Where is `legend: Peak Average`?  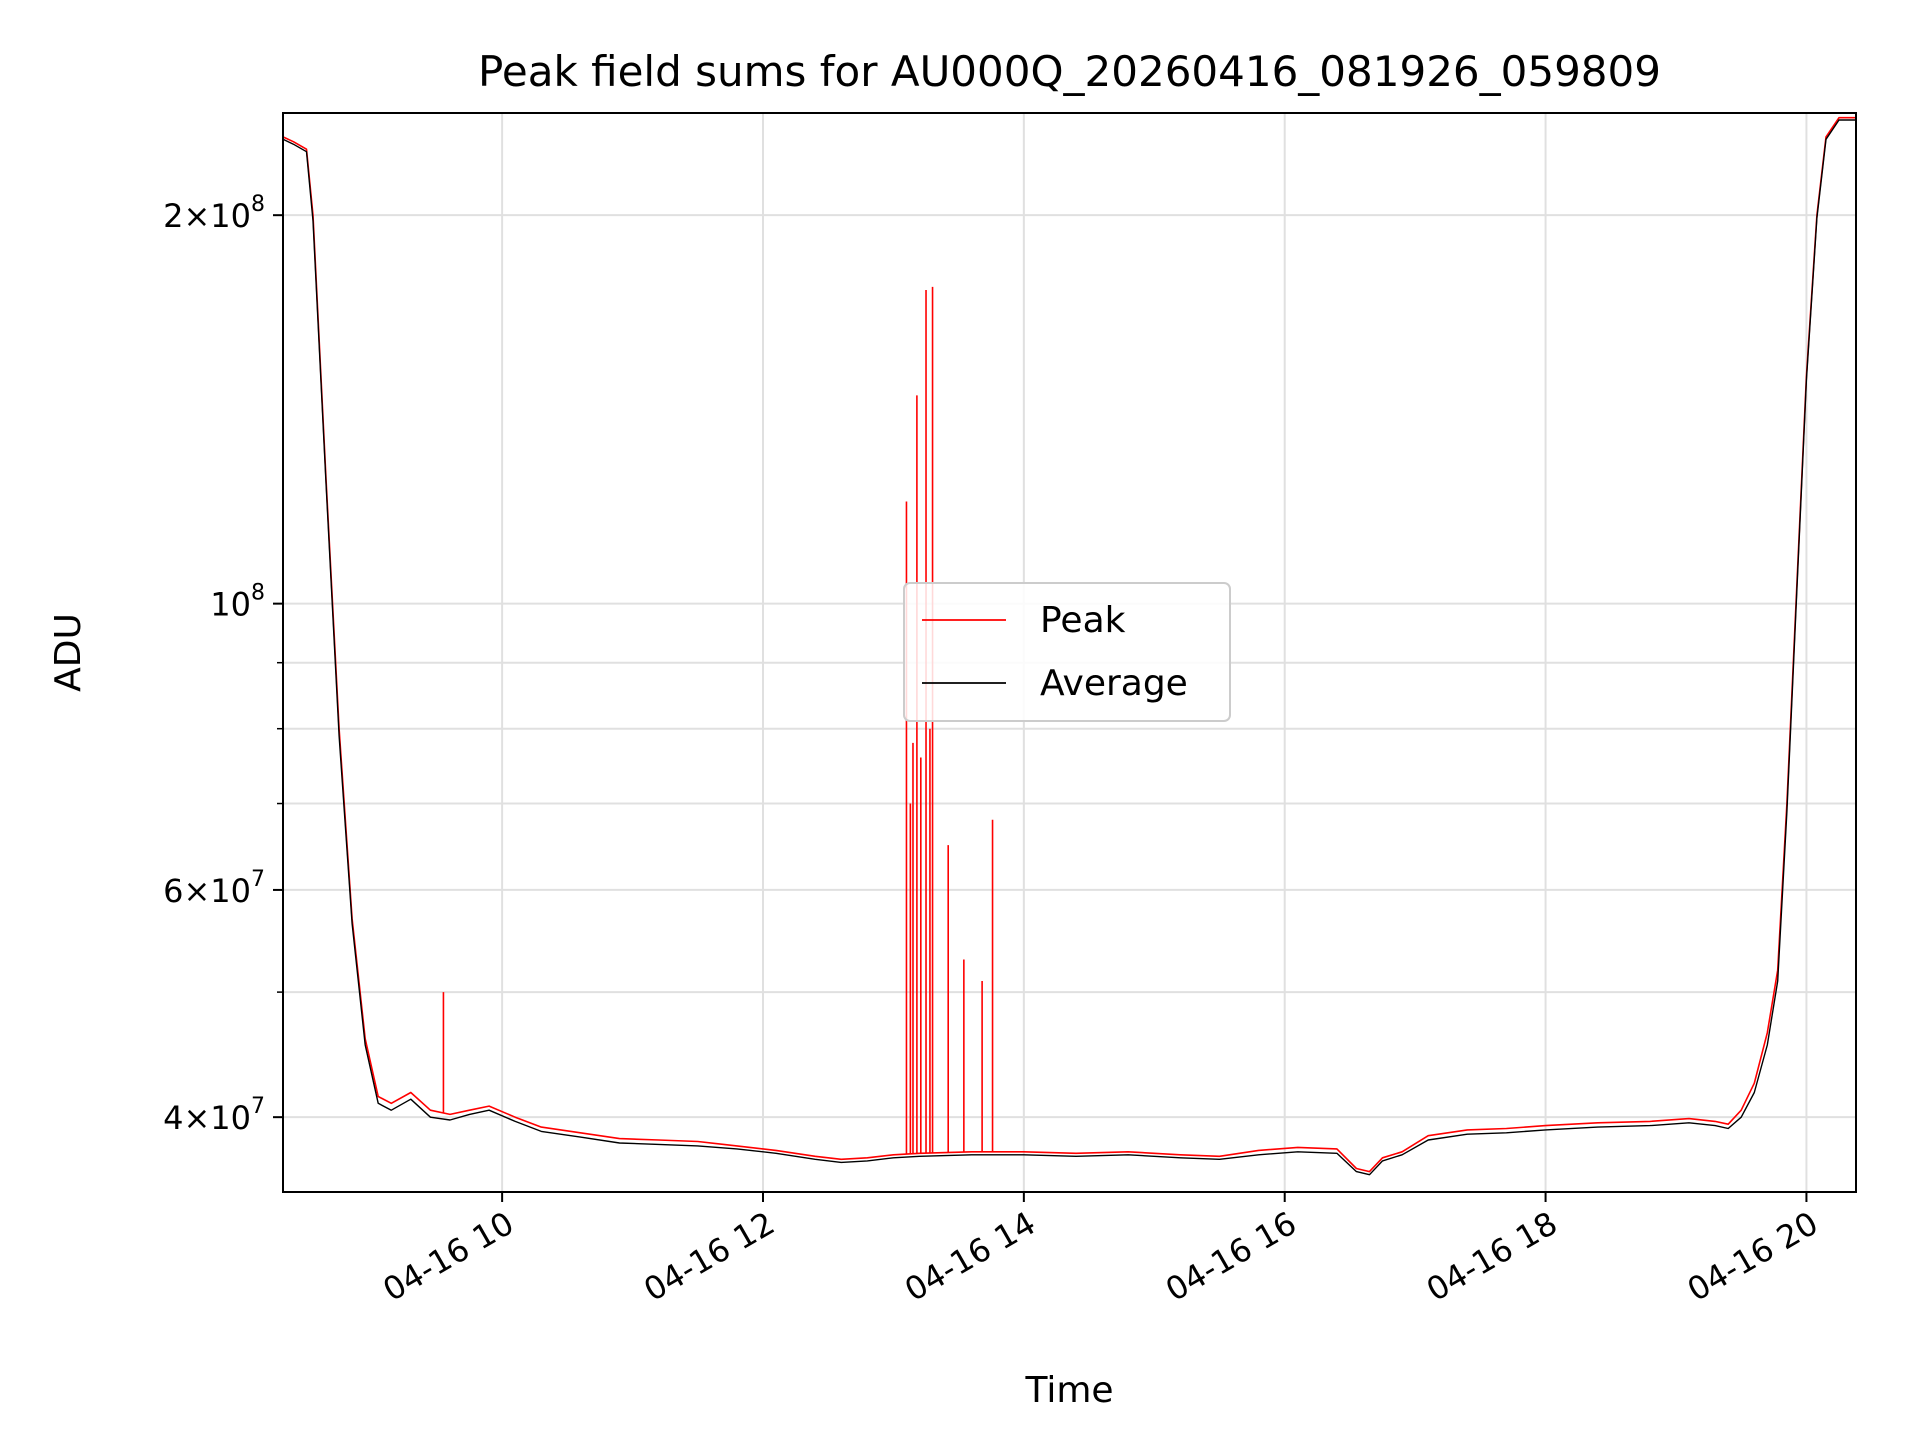 legend: Peak Average is located at coordinates (1067, 652).